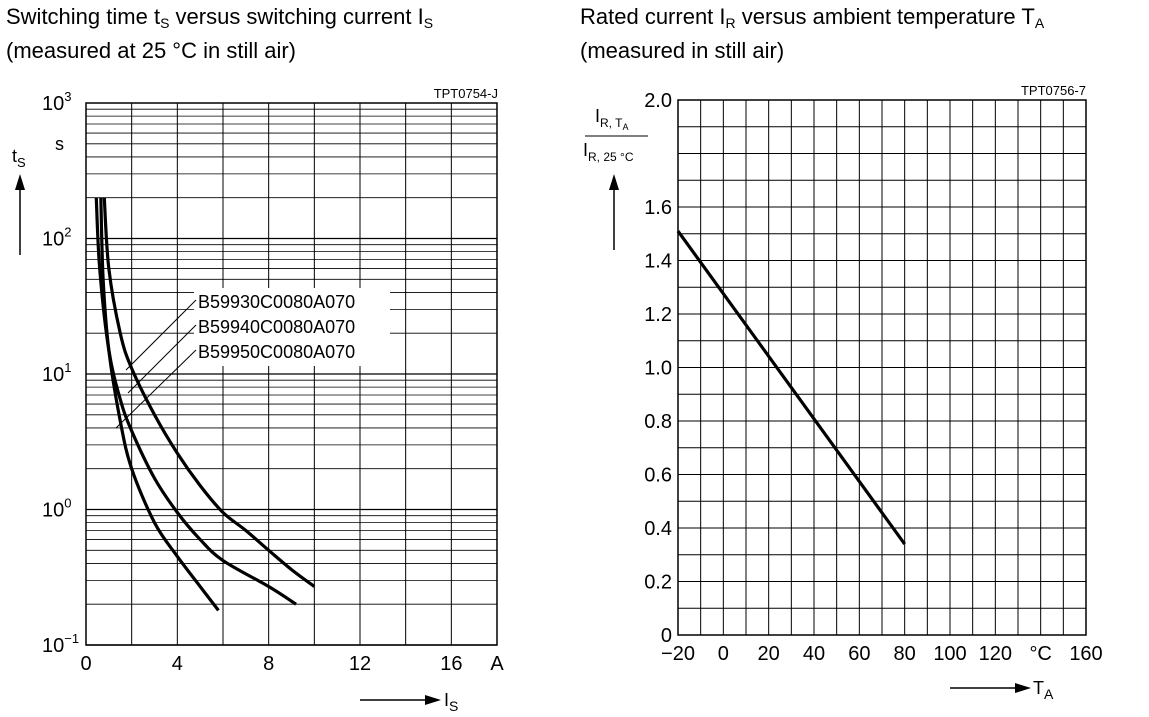 The image size is (1149, 717). What do you see at coordinates (1053, 90) in the screenshot?
I see `right-chart-code: TPT0756-7` at bounding box center [1053, 90].